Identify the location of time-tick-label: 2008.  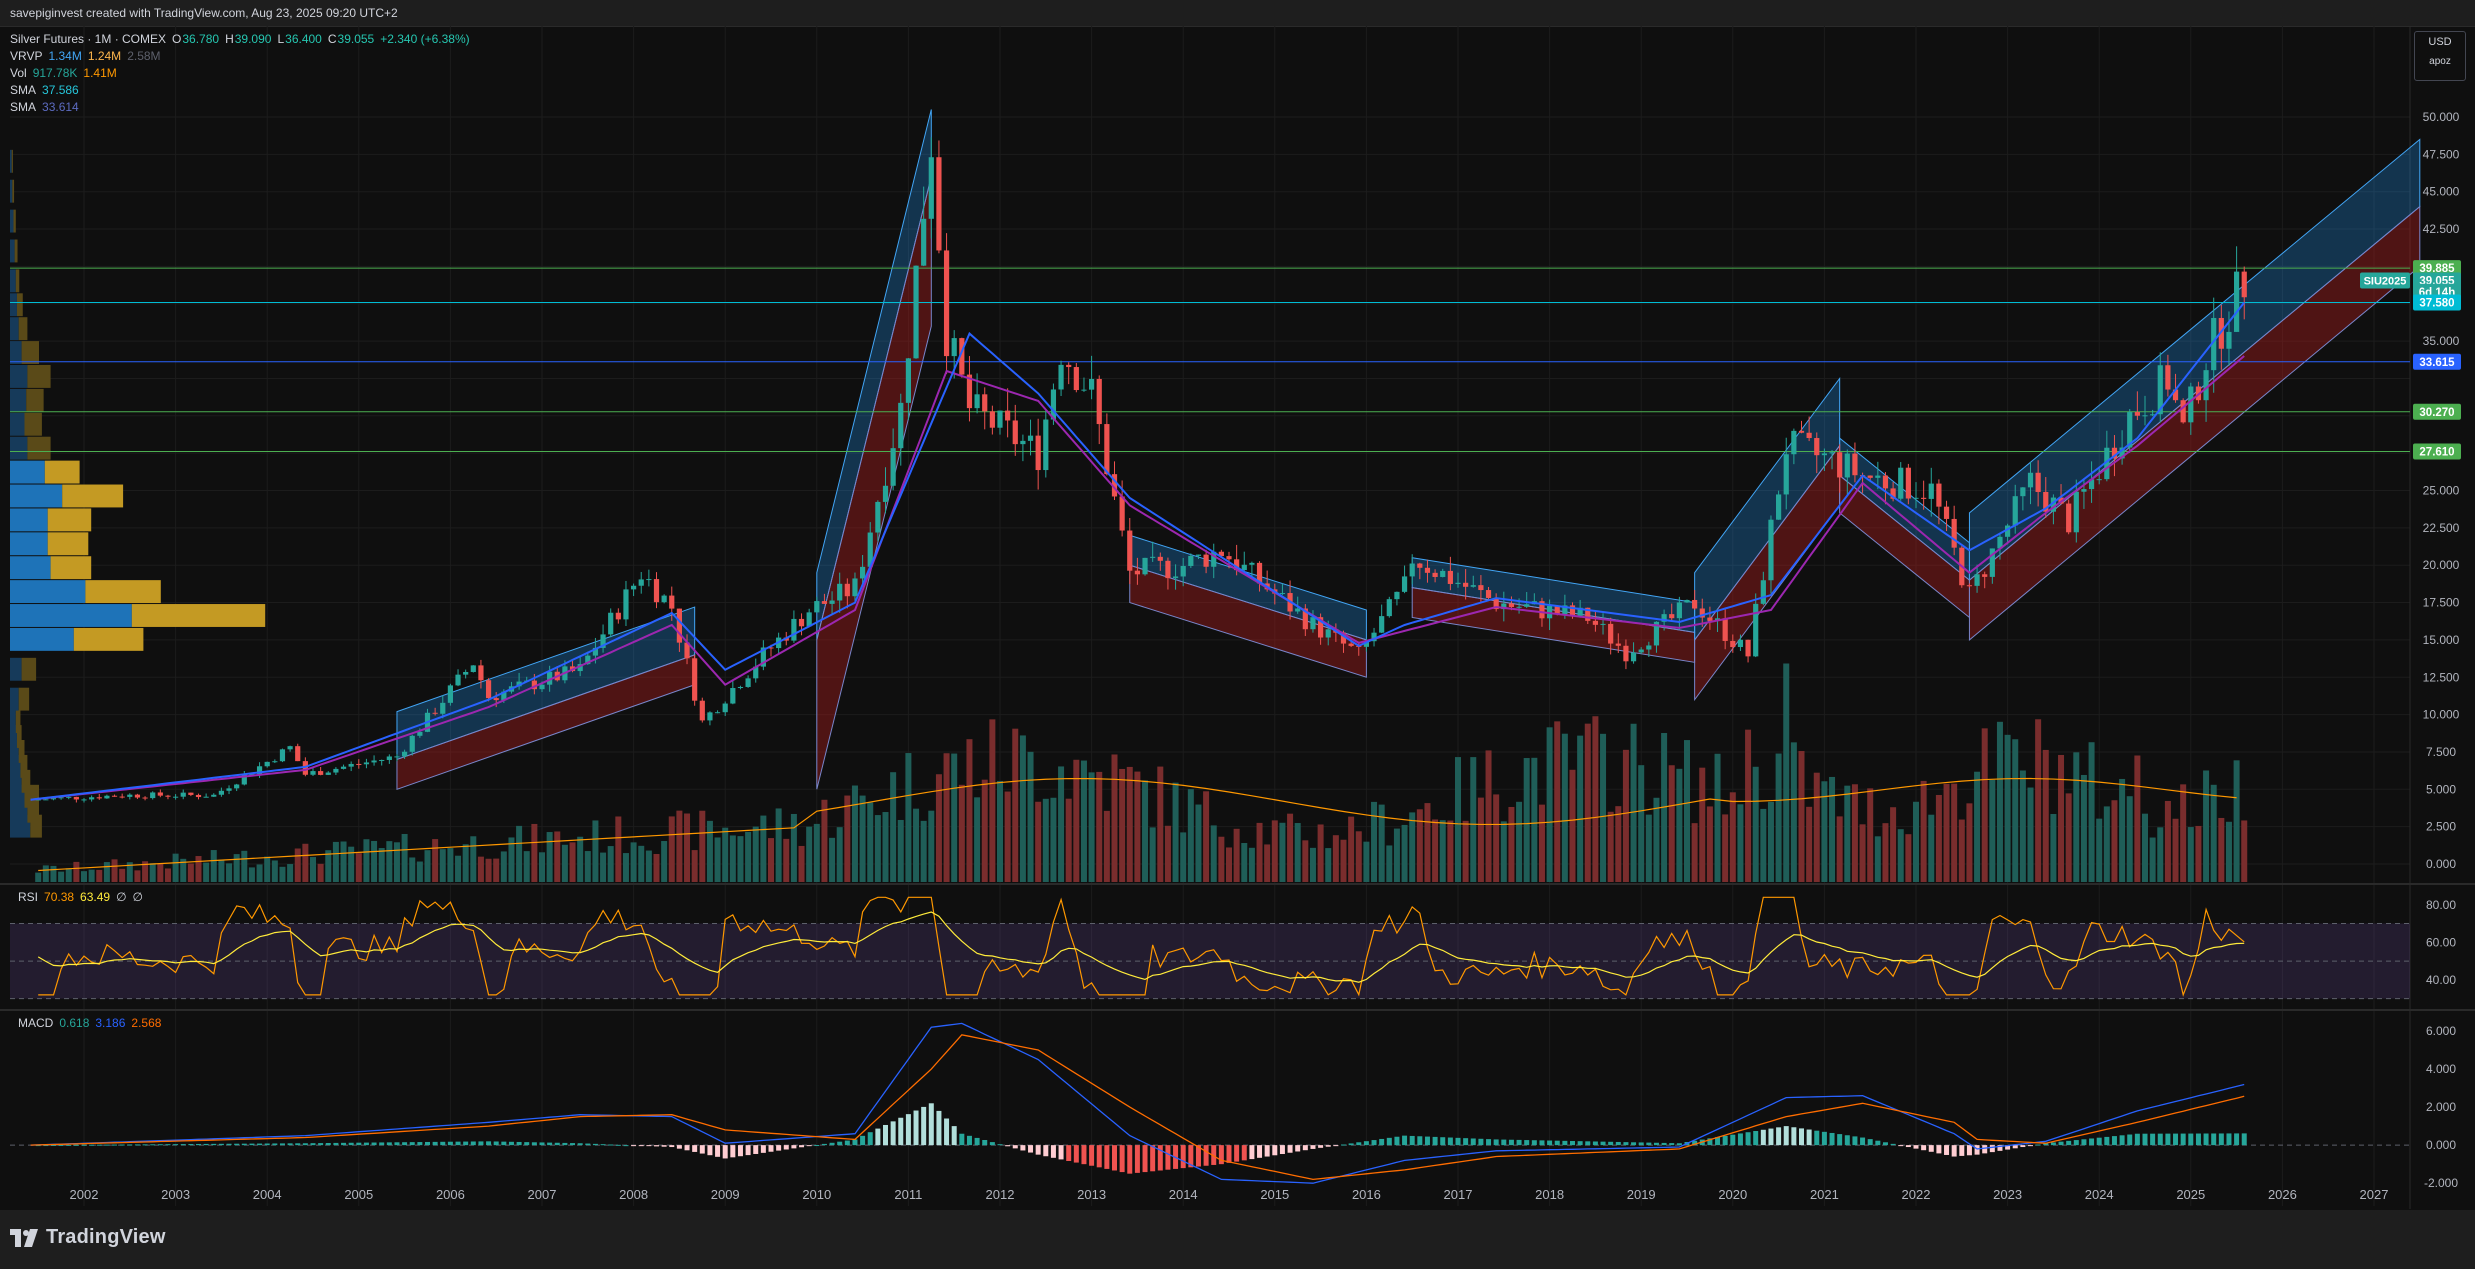
(633, 1194).